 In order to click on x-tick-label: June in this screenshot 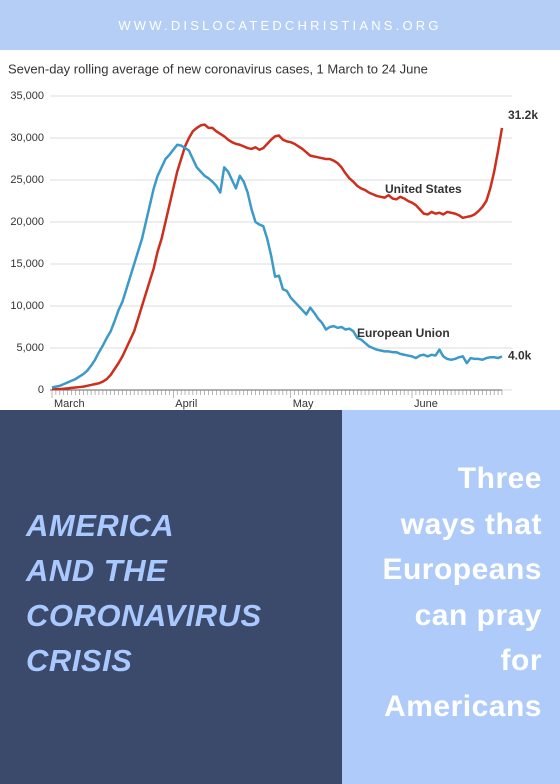, I will do `click(426, 404)`.